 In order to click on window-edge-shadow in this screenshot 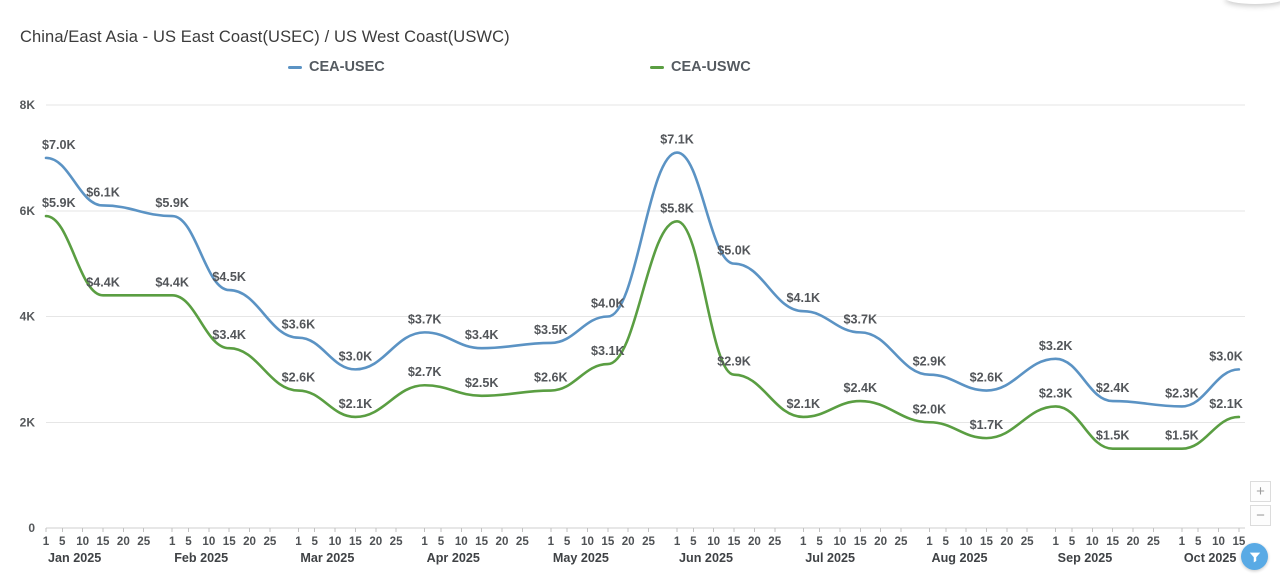, I will do `click(1252, 2)`.